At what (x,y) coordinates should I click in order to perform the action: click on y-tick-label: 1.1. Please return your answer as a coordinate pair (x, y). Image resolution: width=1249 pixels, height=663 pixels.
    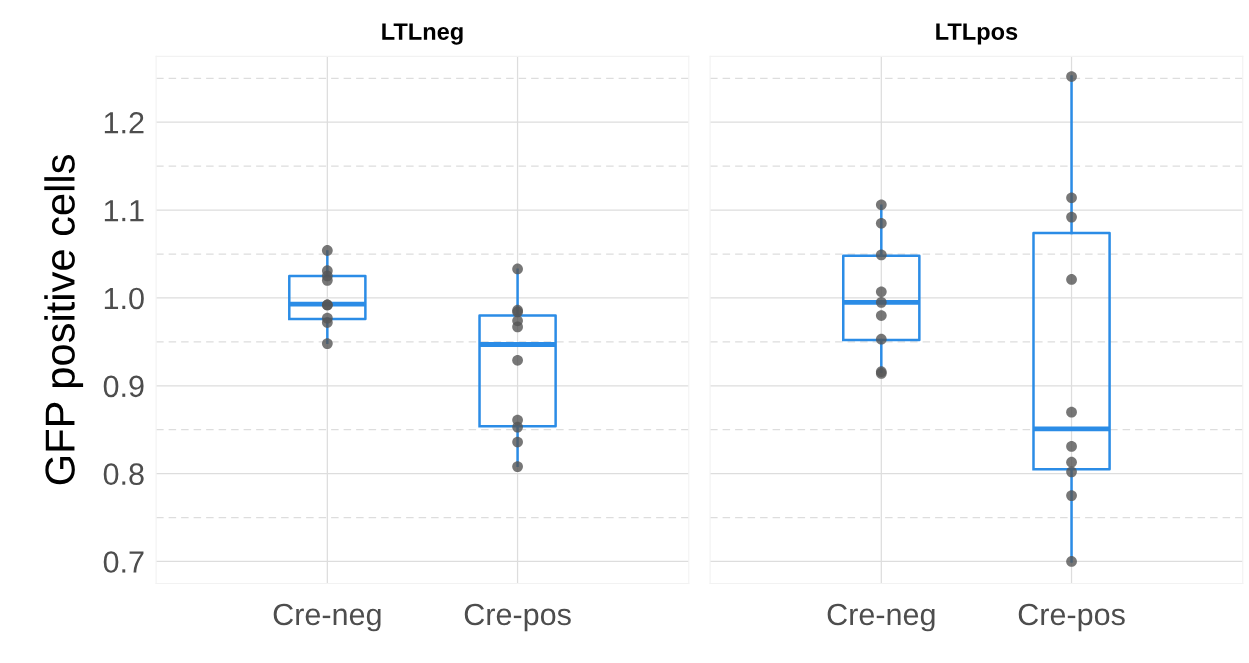
    Looking at the image, I should click on (124, 211).